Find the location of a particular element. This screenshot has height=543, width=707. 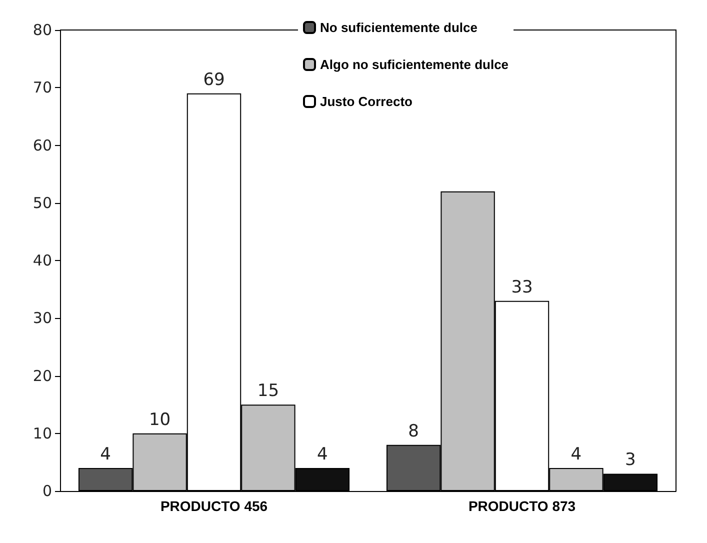

y-tick-label: 0 is located at coordinates (47, 491).